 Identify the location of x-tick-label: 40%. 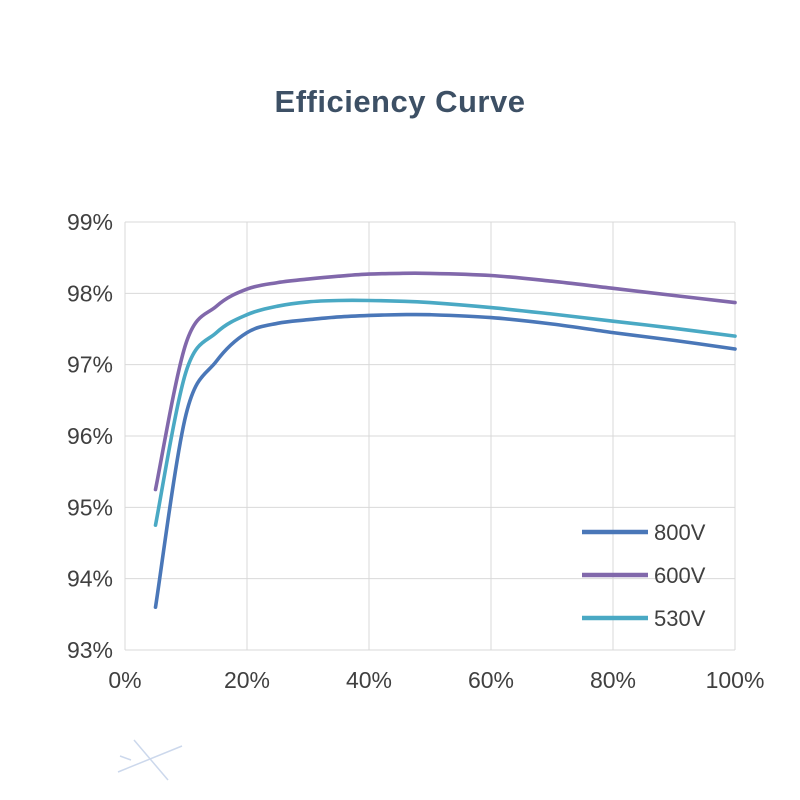
(369, 680).